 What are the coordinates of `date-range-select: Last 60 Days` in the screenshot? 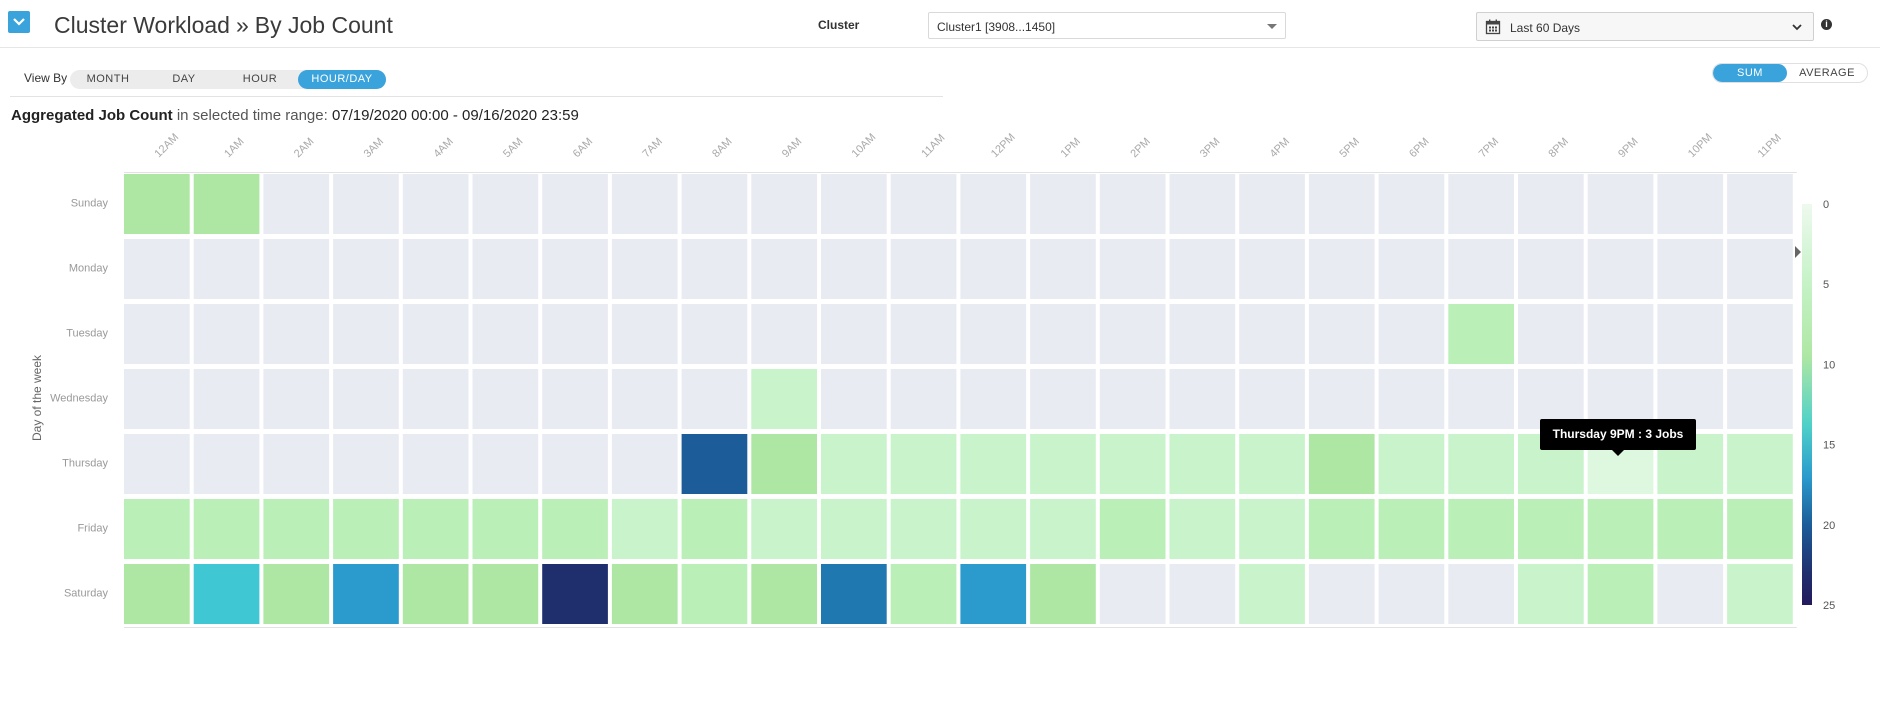 It's located at (1645, 26).